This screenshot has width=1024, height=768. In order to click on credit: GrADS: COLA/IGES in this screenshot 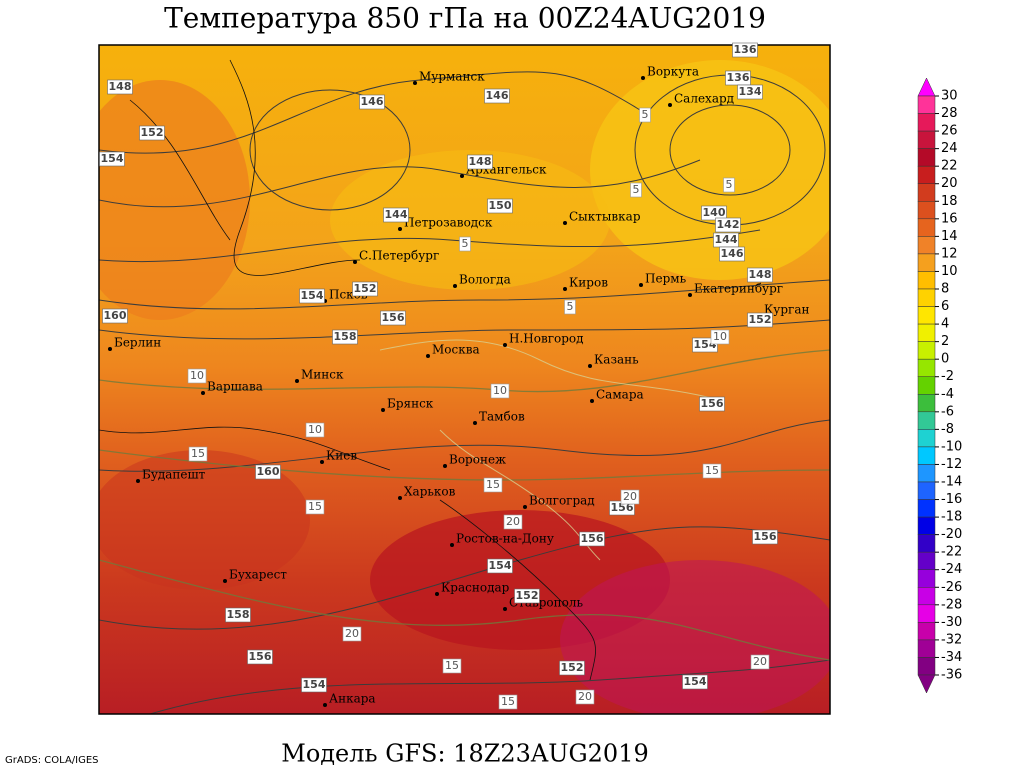, I will do `click(52, 760)`.